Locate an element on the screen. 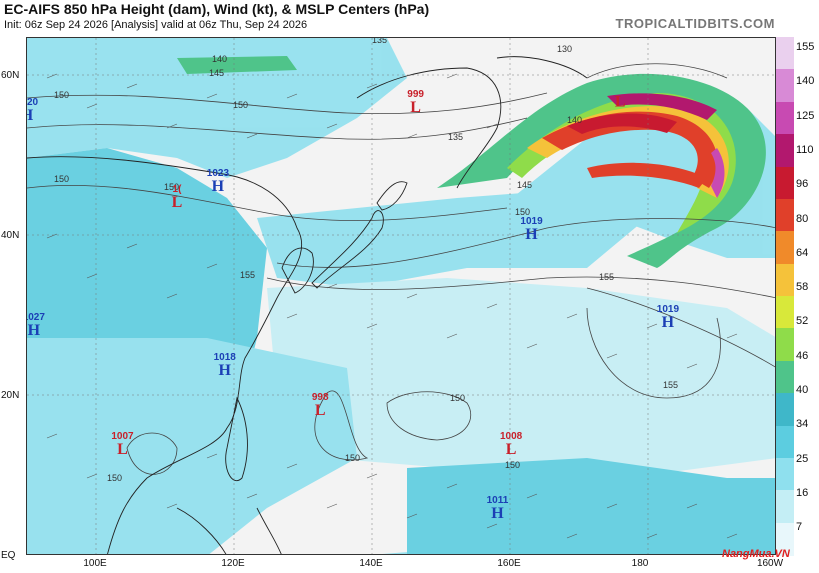  lon-label: 160E is located at coordinates (509, 563).